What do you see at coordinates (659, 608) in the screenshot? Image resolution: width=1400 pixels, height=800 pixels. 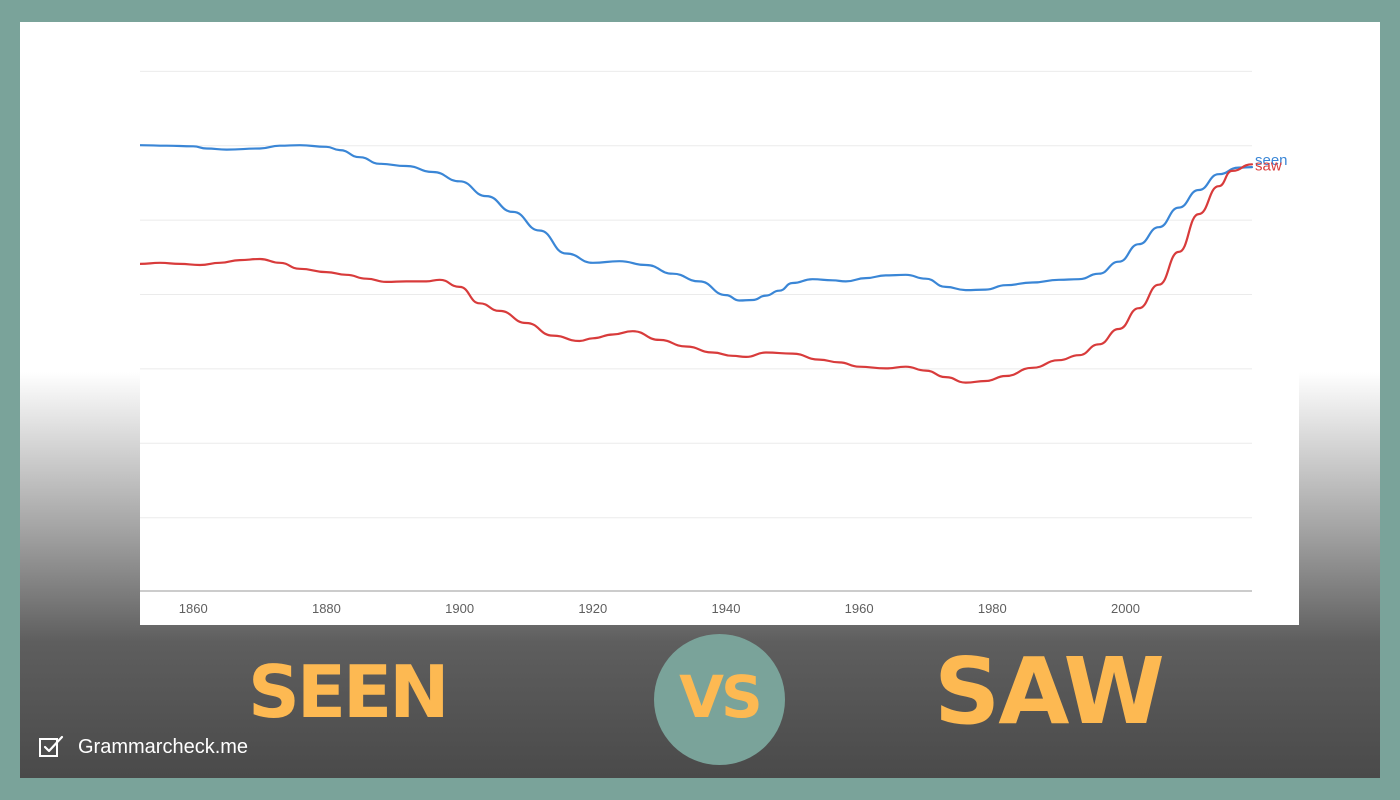 I see `x-axis-ticks: 1860 1880 1900 1920 1940 1960 1980 2000` at bounding box center [659, 608].